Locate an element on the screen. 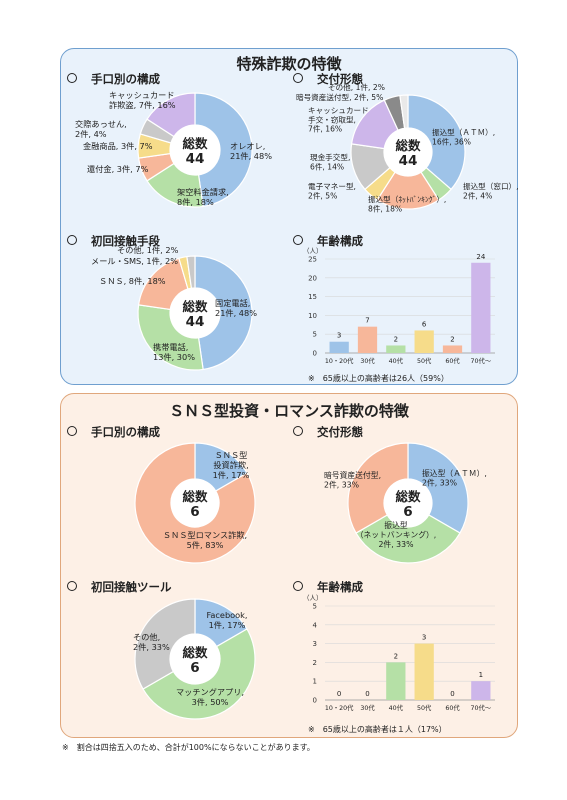  bar-value-label: 7 is located at coordinates (367, 321).